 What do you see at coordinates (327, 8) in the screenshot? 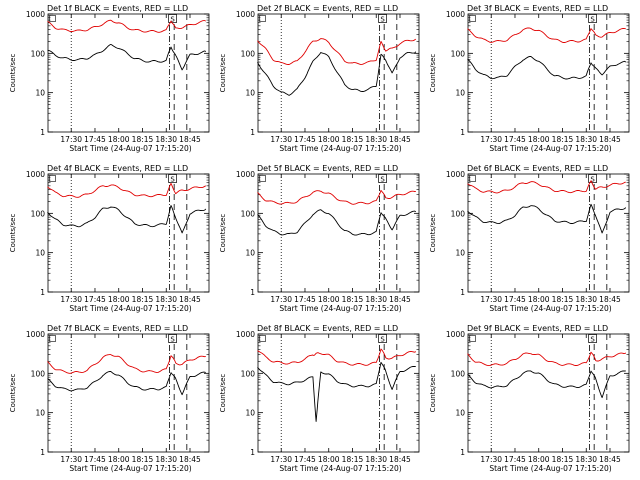
I see `chart-title: Det 2f BLACK = Events, RED = LLD` at bounding box center [327, 8].